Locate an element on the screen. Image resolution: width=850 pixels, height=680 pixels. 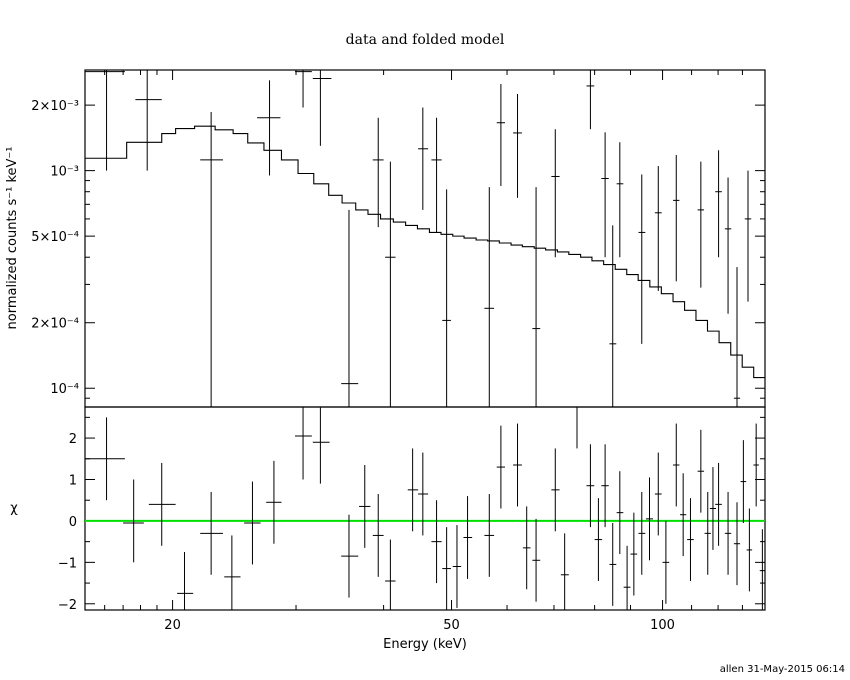
y-tick-label: 2×10⁻⁴ is located at coordinates (55, 324).